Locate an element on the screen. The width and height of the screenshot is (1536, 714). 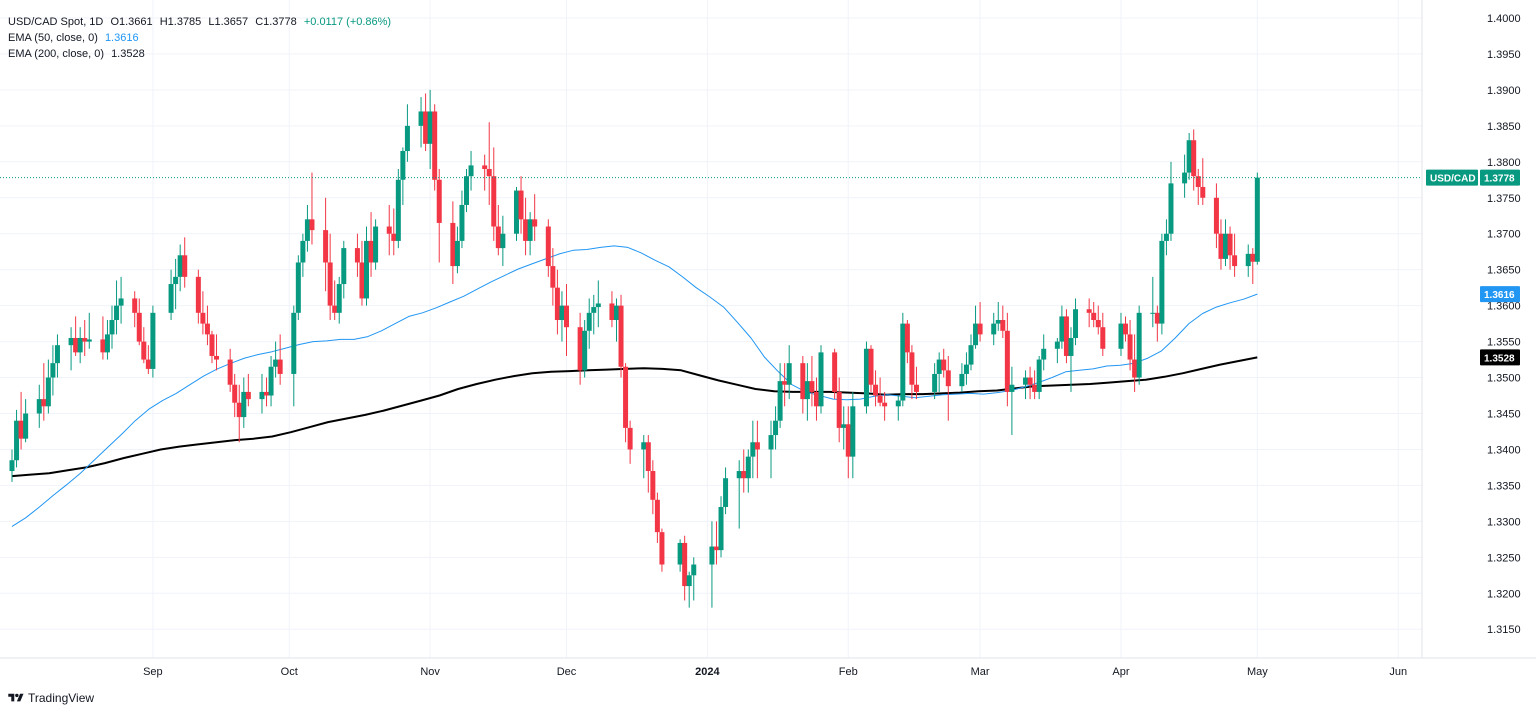
time-tick-label: Dec is located at coordinates (567, 672).